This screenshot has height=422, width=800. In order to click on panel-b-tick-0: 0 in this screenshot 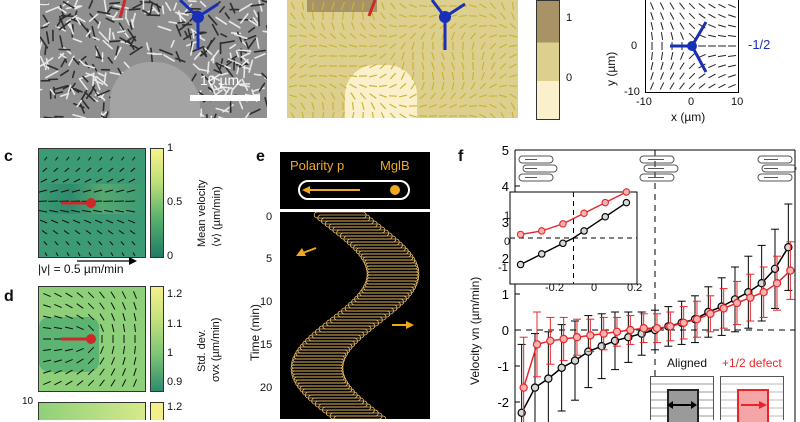, I will do `click(569, 78)`.